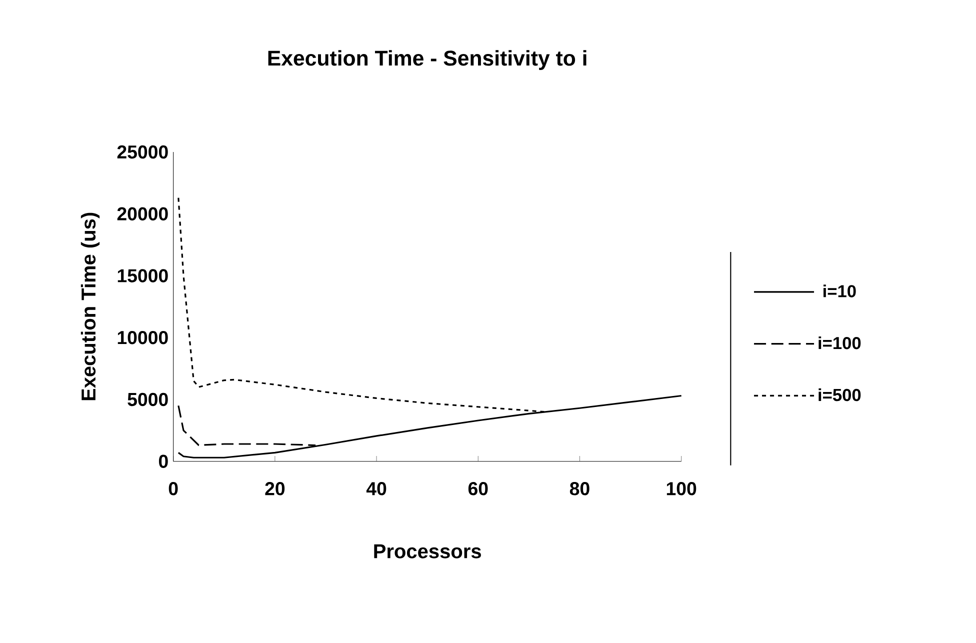 This screenshot has width=976, height=643. Describe the element at coordinates (163, 461) in the screenshot. I see `y-tick-label: 0` at that location.